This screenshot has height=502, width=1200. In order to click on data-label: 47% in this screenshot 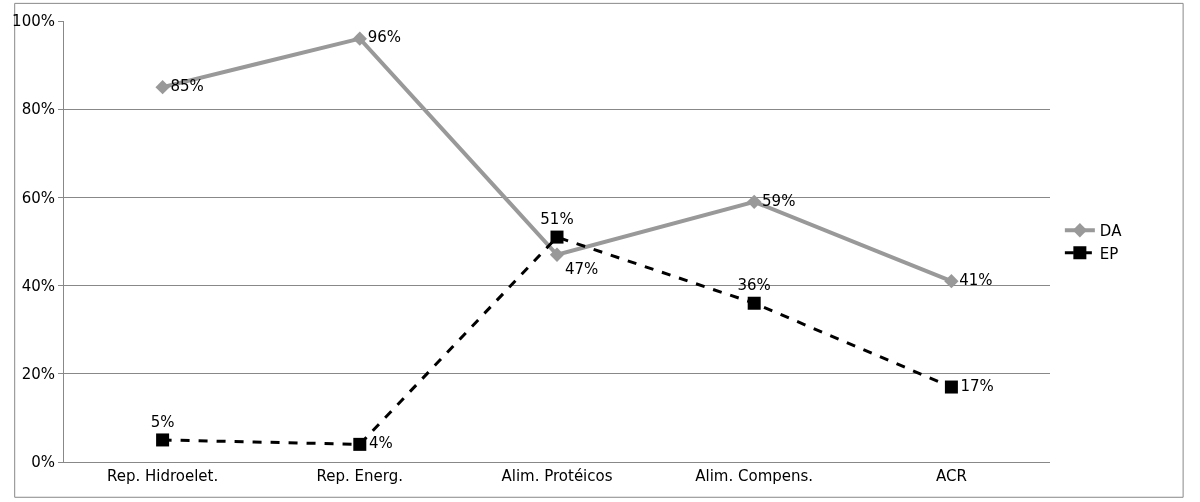, I will do `click(581, 268)`.